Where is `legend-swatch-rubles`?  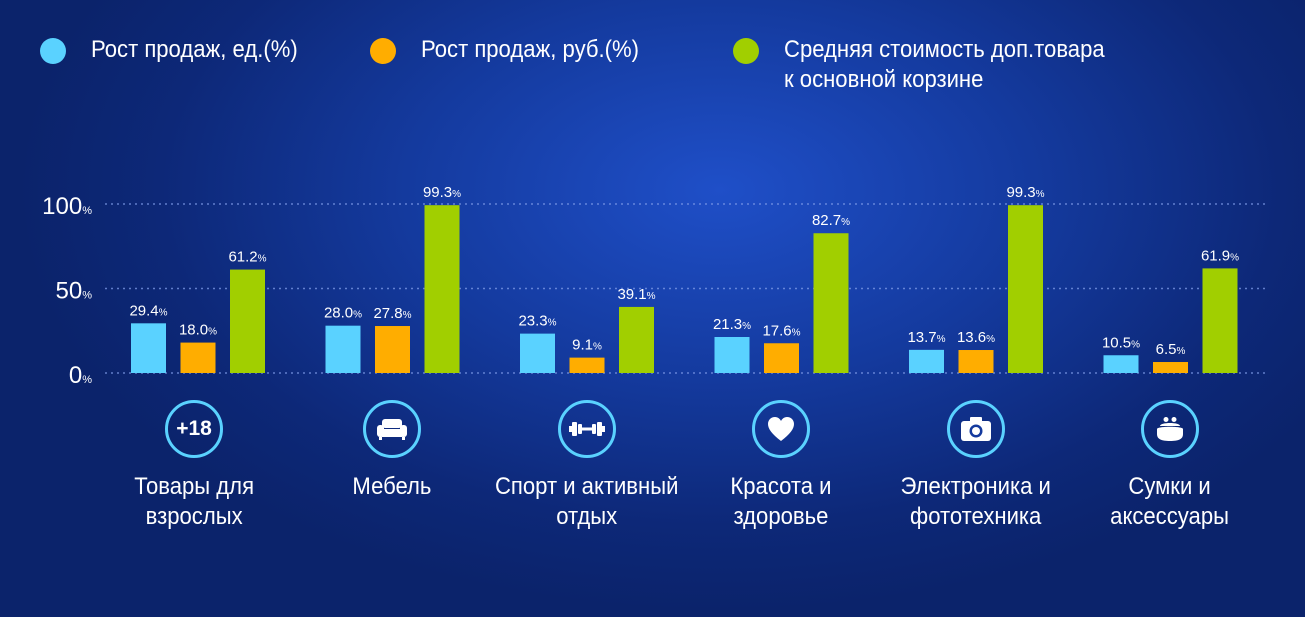 legend-swatch-rubles is located at coordinates (383, 51).